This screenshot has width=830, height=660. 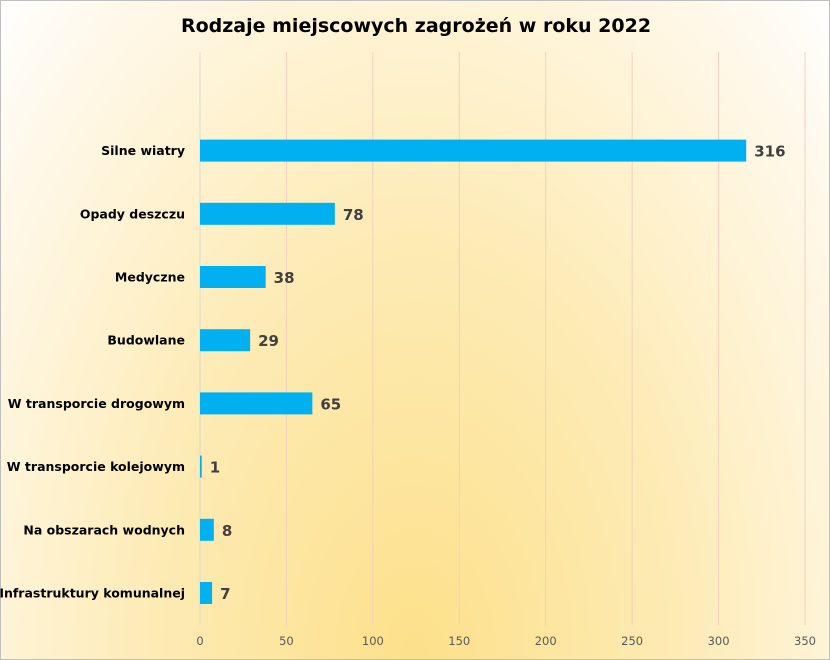 What do you see at coordinates (268, 341) in the screenshot?
I see `data-label: 29` at bounding box center [268, 341].